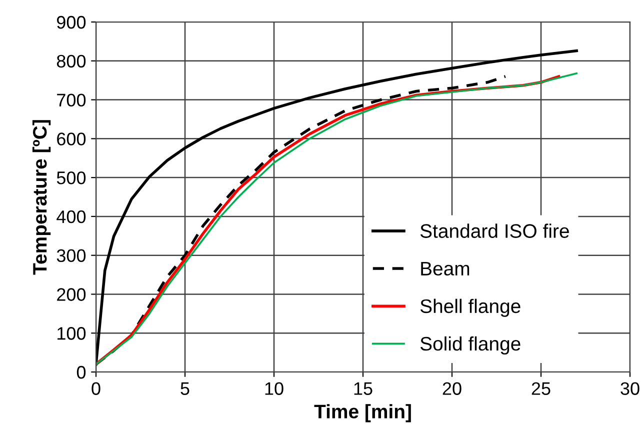 The image size is (642, 441). Describe the element at coordinates (71, 294) in the screenshot. I see `y-tick-label: 200` at that location.